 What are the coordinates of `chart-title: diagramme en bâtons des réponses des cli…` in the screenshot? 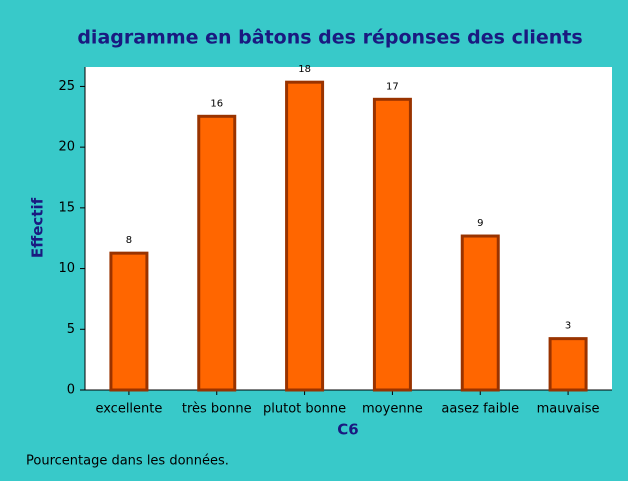 It's located at (329, 38).